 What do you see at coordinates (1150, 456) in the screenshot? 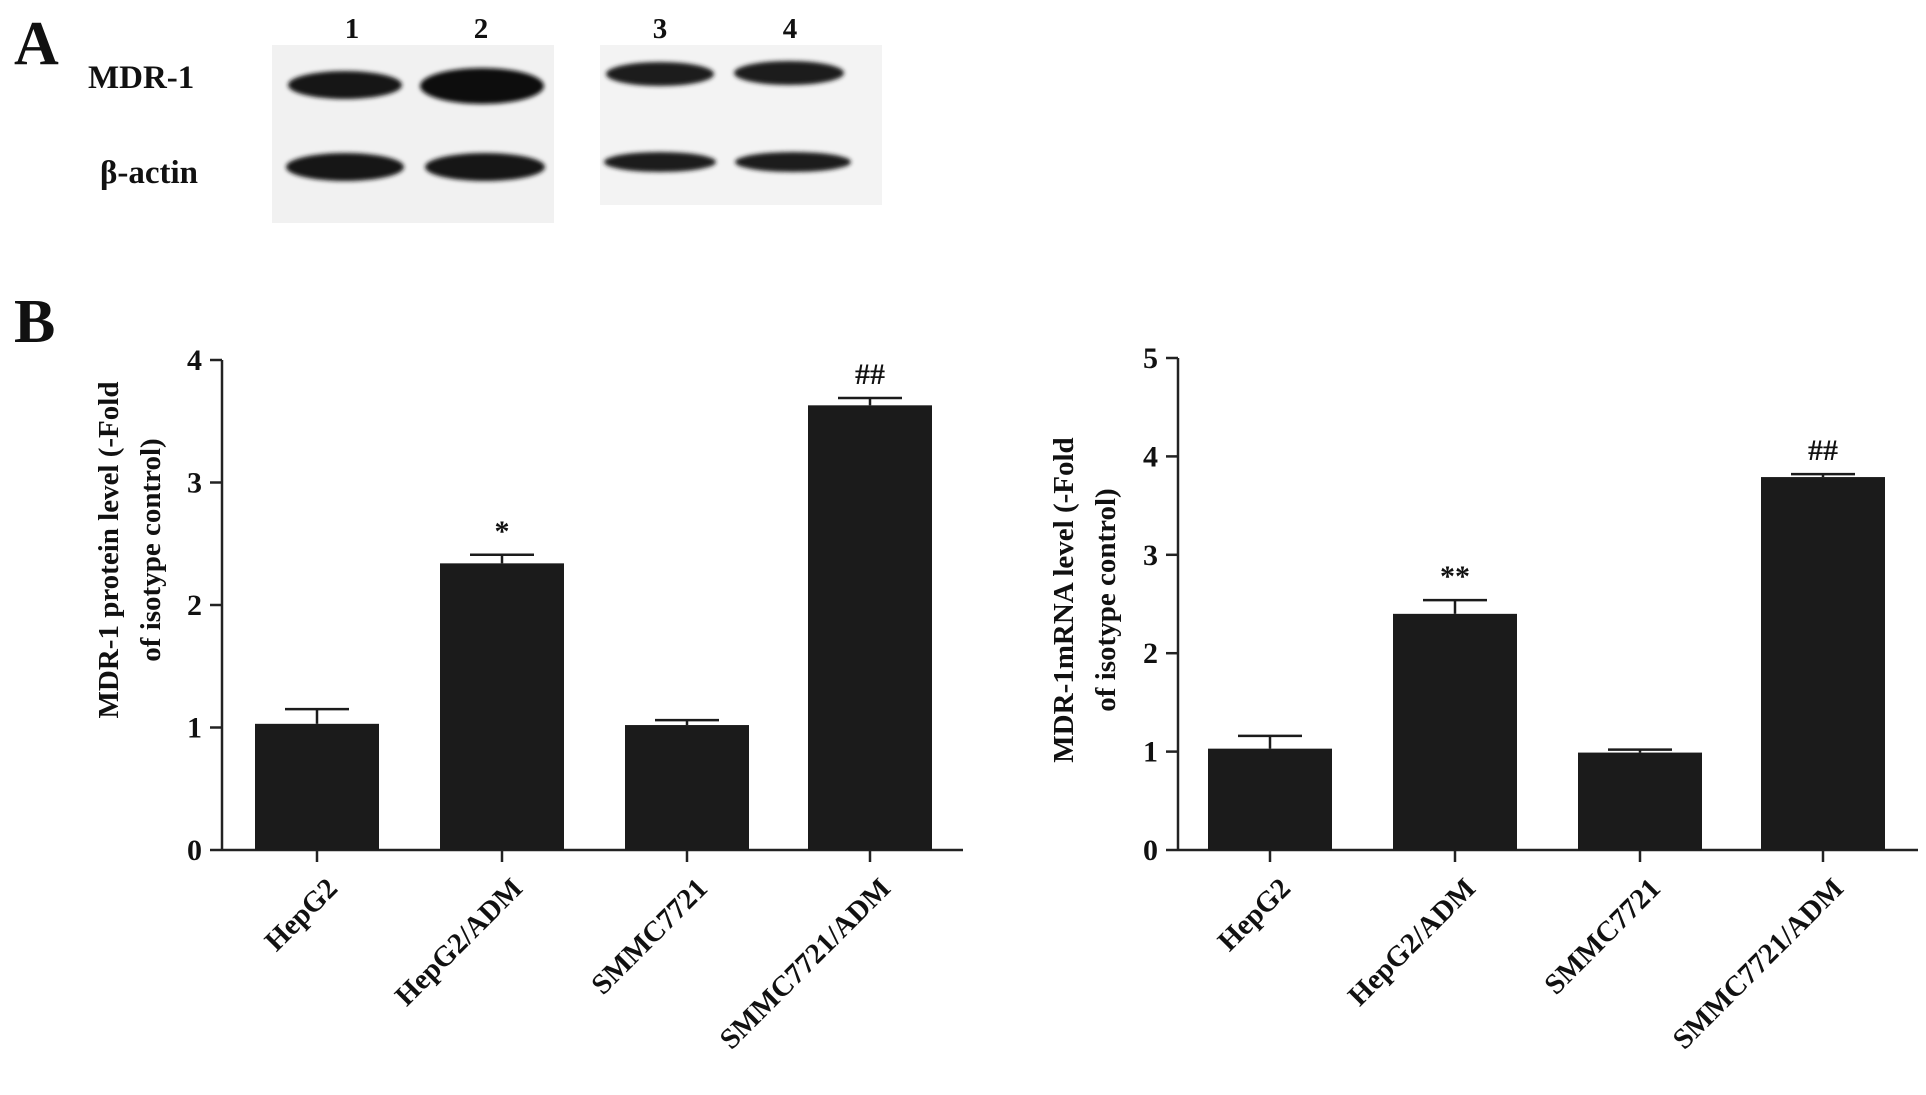
I see `chart-mrna-ytick-label-4: 4` at bounding box center [1150, 456].